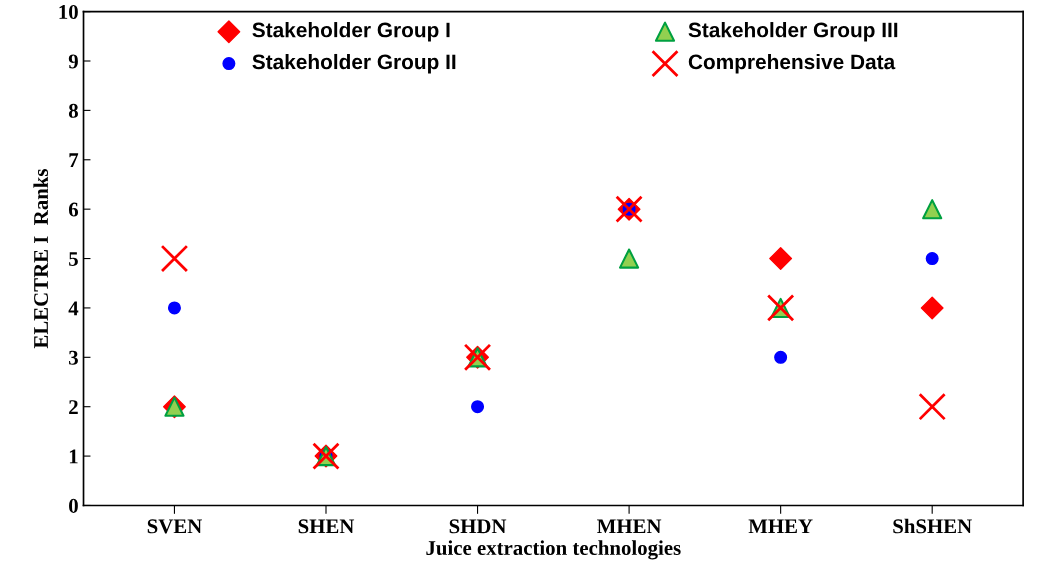 The width and height of the screenshot is (1044, 581). Describe the element at coordinates (41, 259) in the screenshot. I see `y-axis-title: ELECTRE I Ranks` at that location.